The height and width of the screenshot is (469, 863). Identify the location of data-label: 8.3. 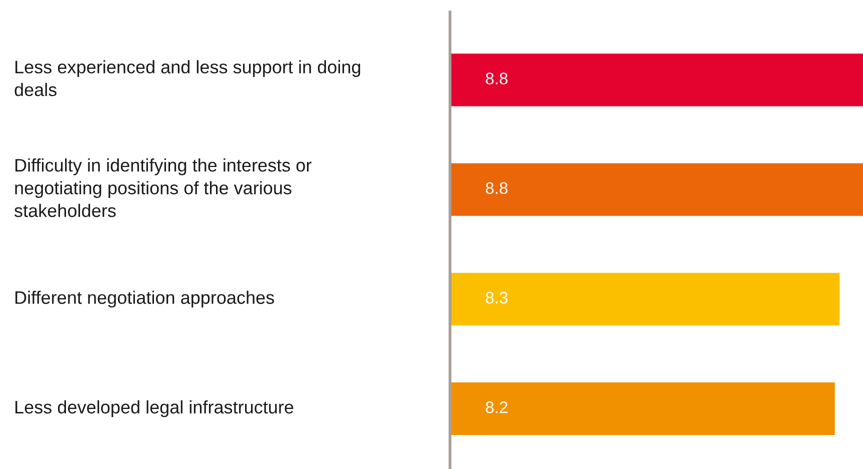
(497, 298).